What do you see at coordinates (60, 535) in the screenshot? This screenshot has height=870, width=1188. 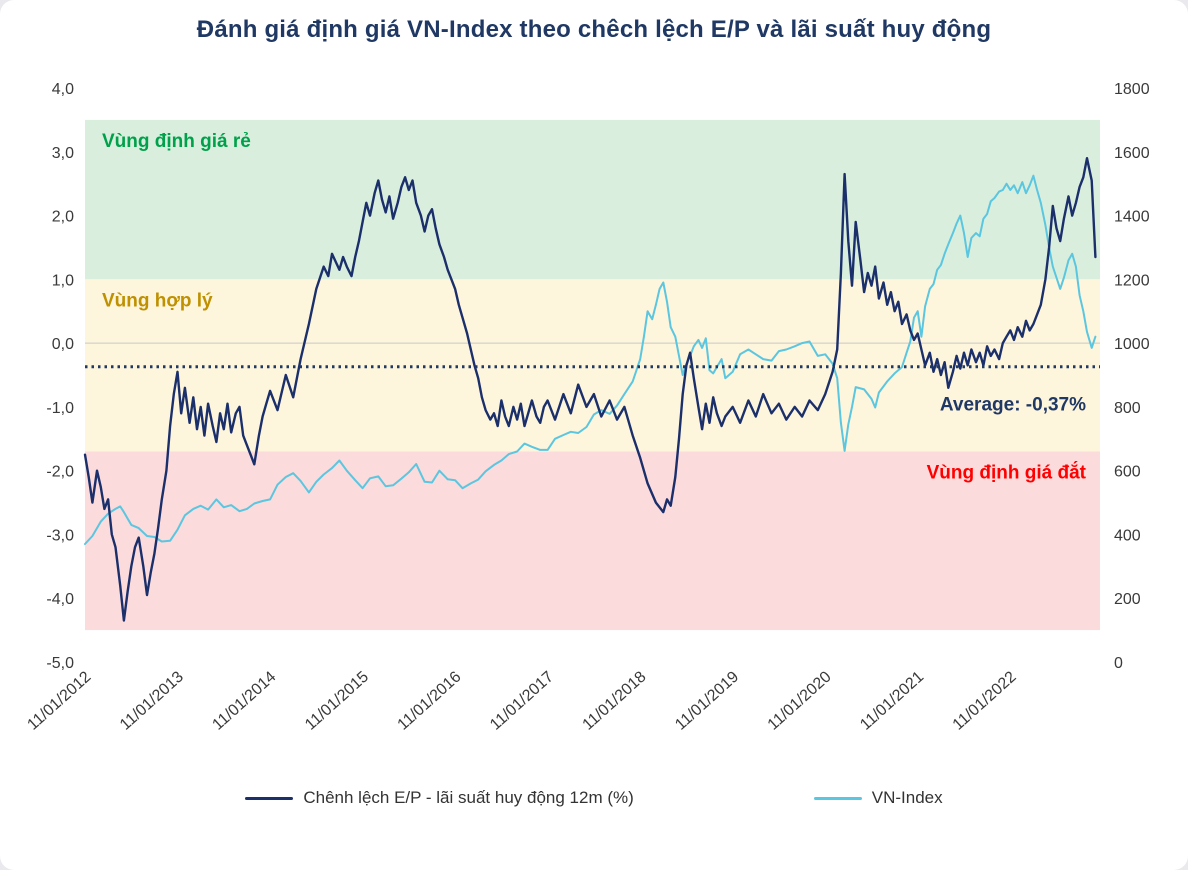 I see `left-axis-tick-label: -3,0` at bounding box center [60, 535].